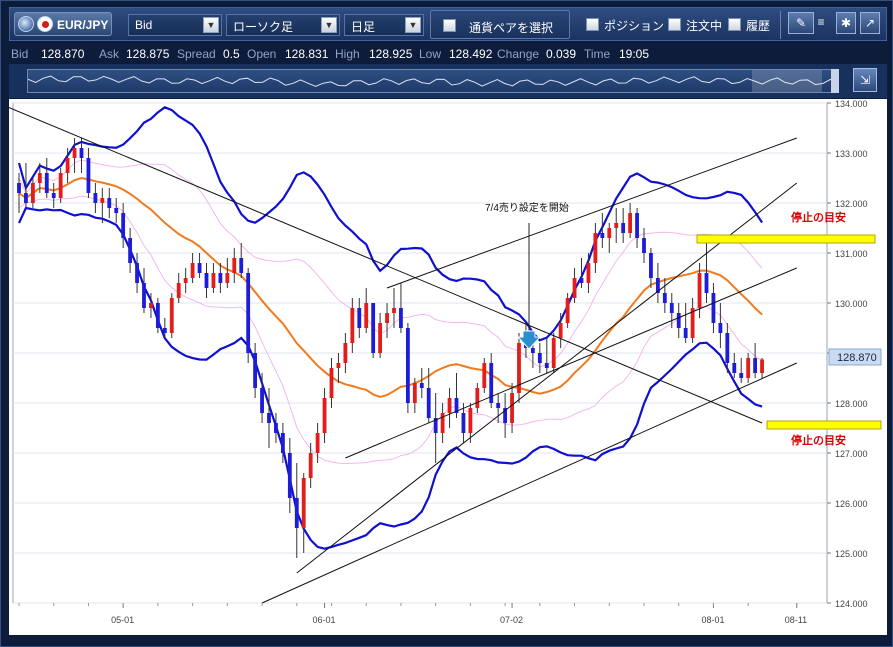 Image resolution: width=893 pixels, height=647 pixels. What do you see at coordinates (634, 54) in the screenshot?
I see `time-value: 19:05` at bounding box center [634, 54].